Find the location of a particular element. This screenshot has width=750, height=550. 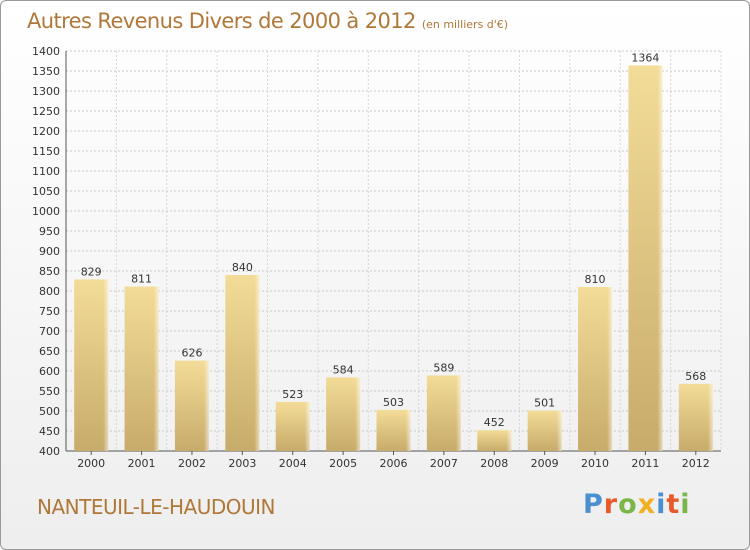

data-label: 452 is located at coordinates (494, 422).